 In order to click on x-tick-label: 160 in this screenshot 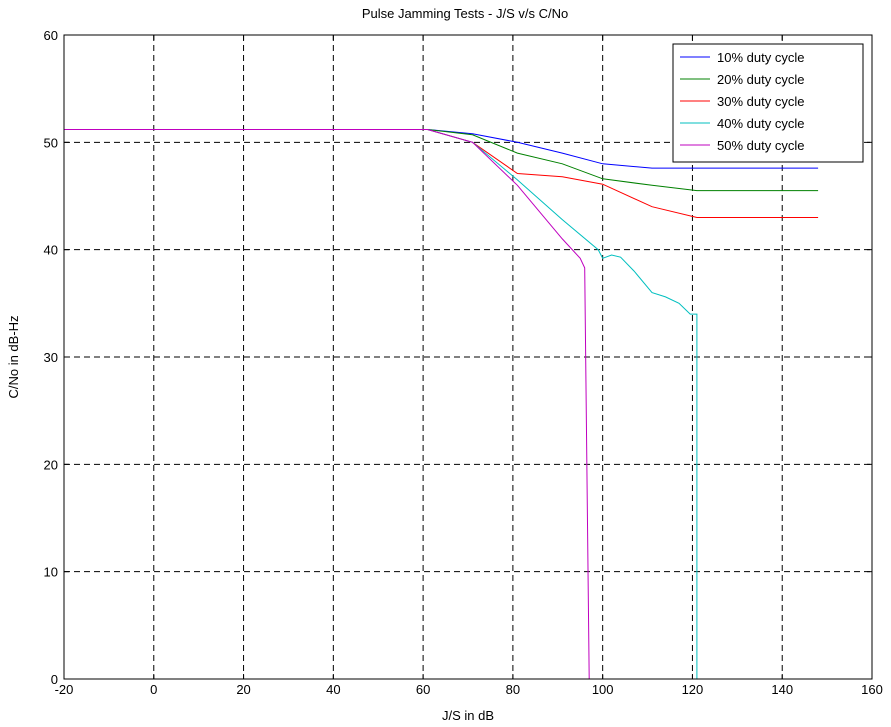, I will do `click(872, 689)`.